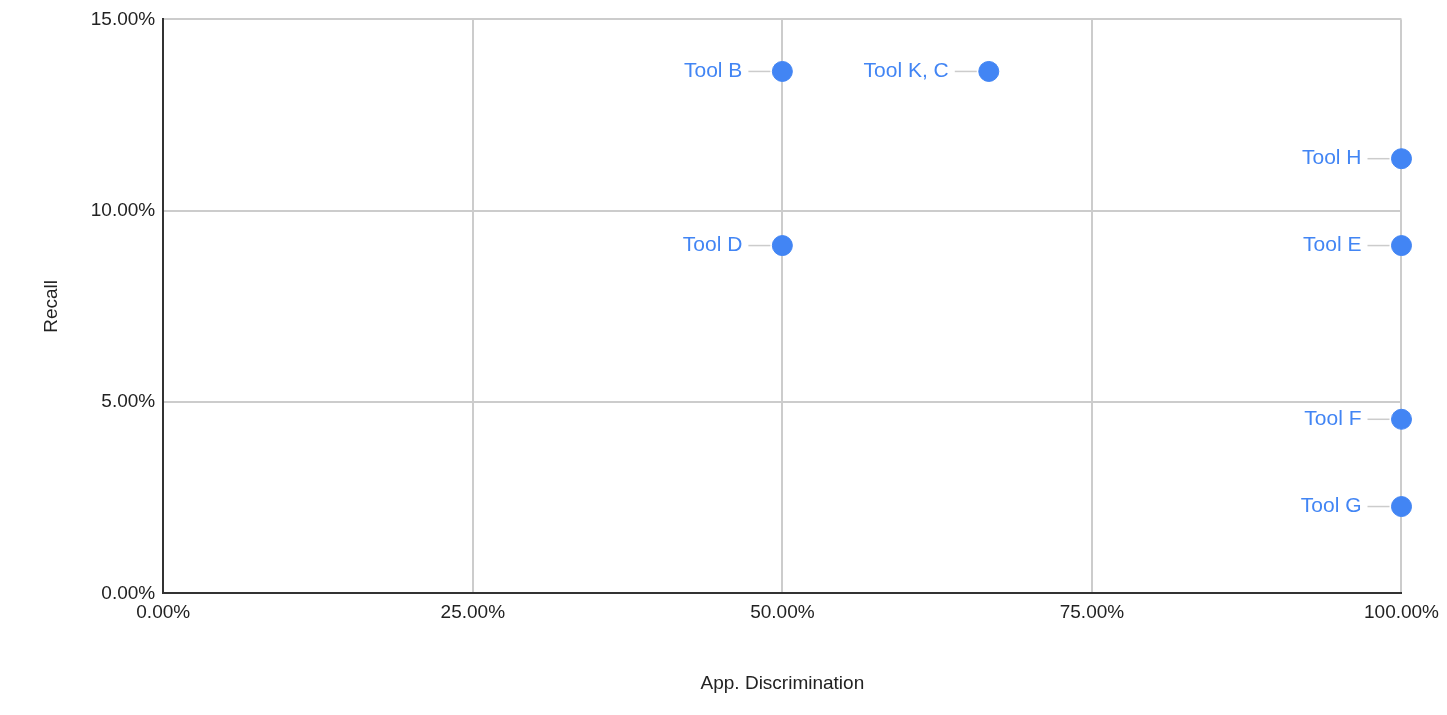 Image resolution: width=1447 pixels, height=715 pixels. Describe the element at coordinates (1331, 157) in the screenshot. I see `annotation: Tool H` at that location.